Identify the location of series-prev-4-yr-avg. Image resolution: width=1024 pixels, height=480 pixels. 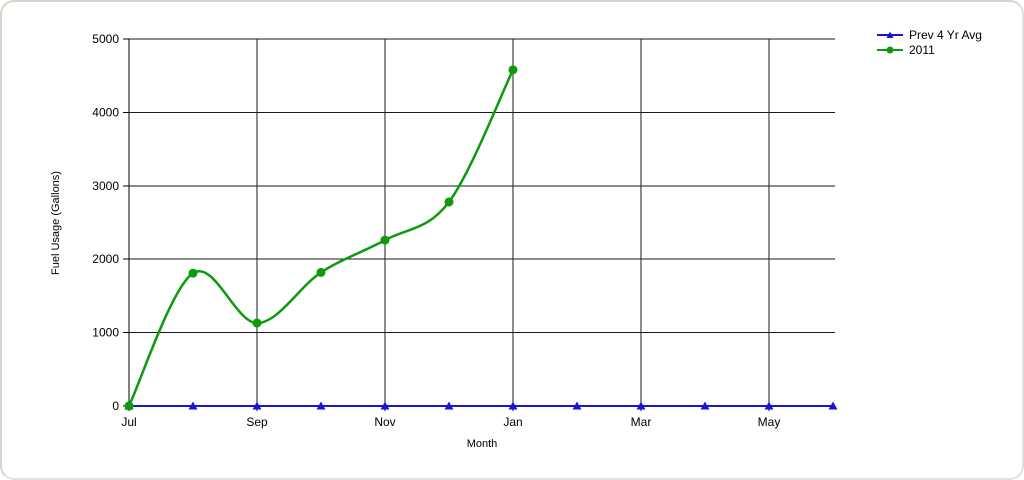
(481, 405).